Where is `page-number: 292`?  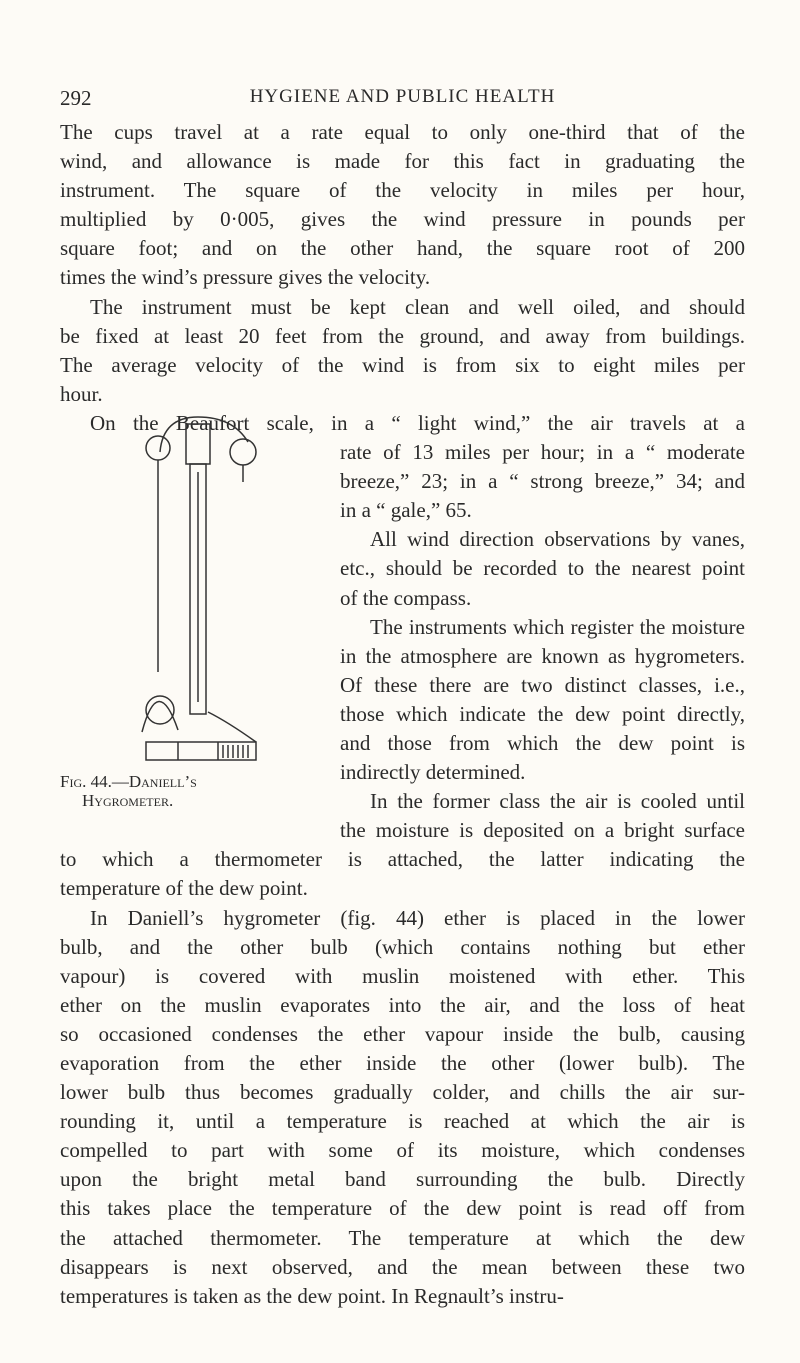 page-number: 292 is located at coordinates (76, 98).